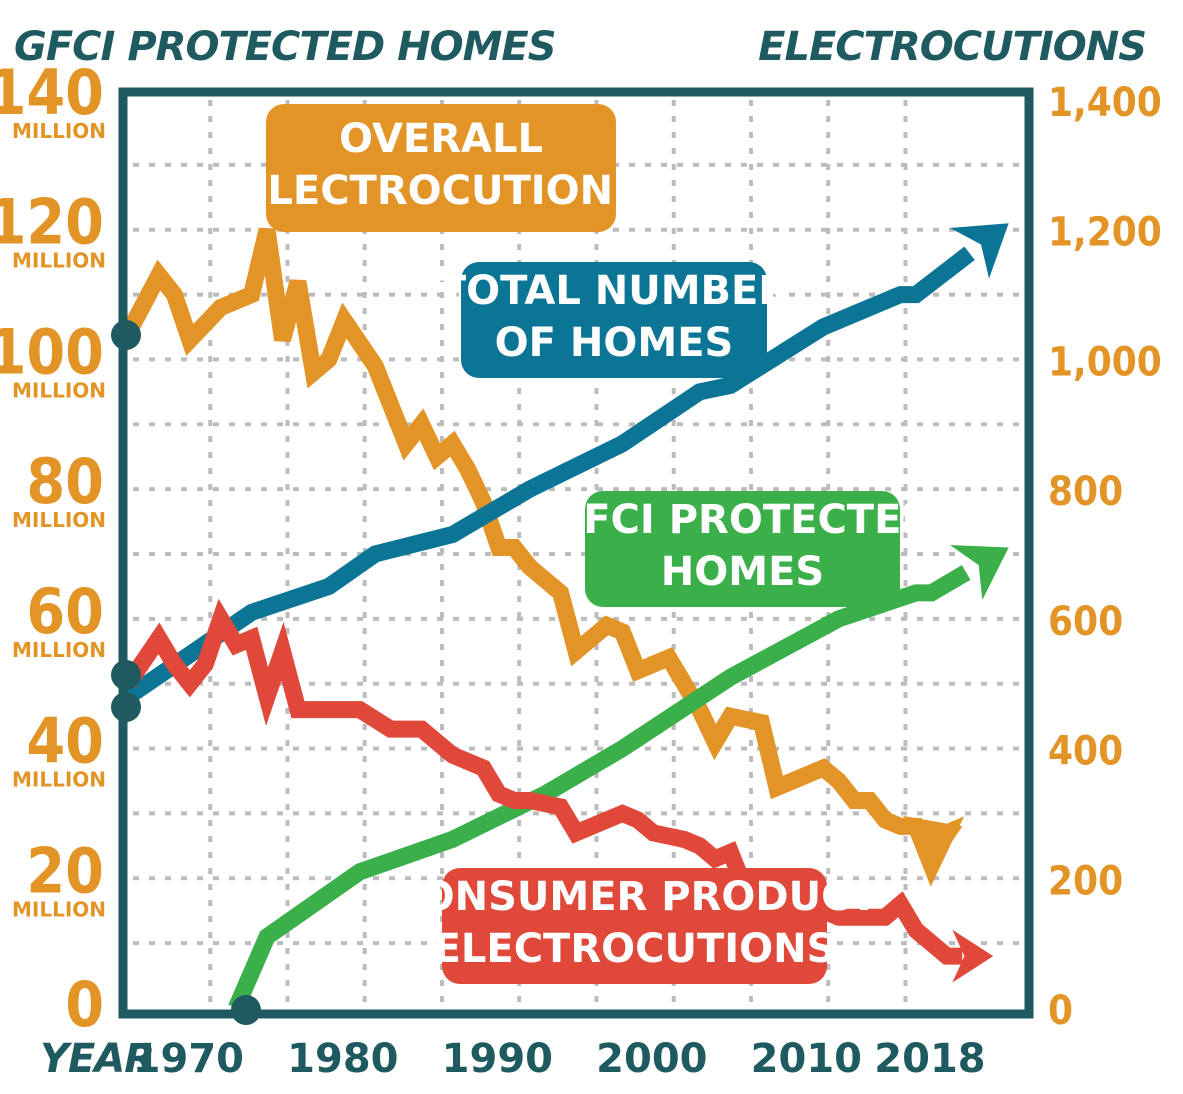 Image resolution: width=1183 pixels, height=1094 pixels. I want to click on left-tick-label: 100, so click(52, 351).